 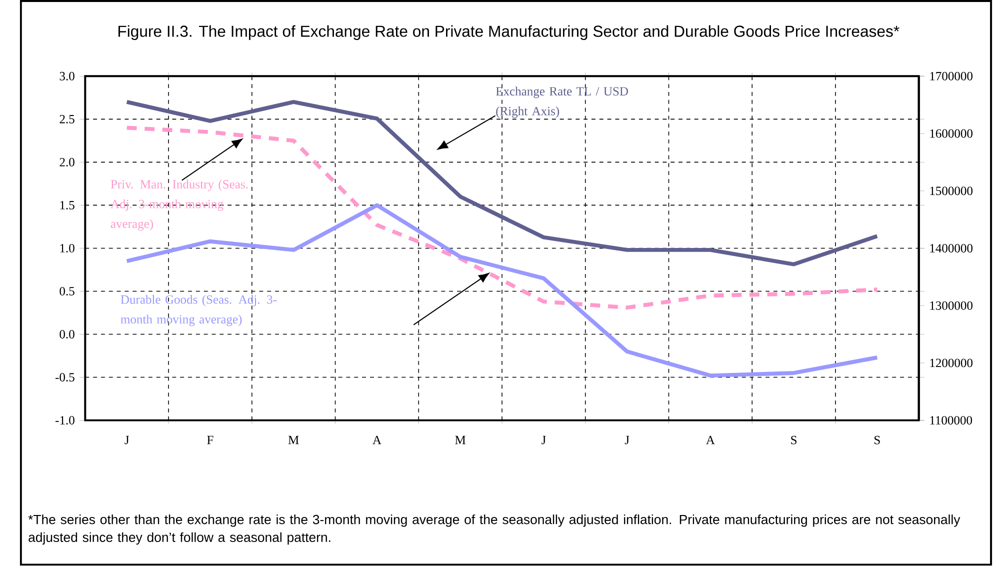 I want to click on y2-tick-label: 1100000, so click(x=951, y=420).